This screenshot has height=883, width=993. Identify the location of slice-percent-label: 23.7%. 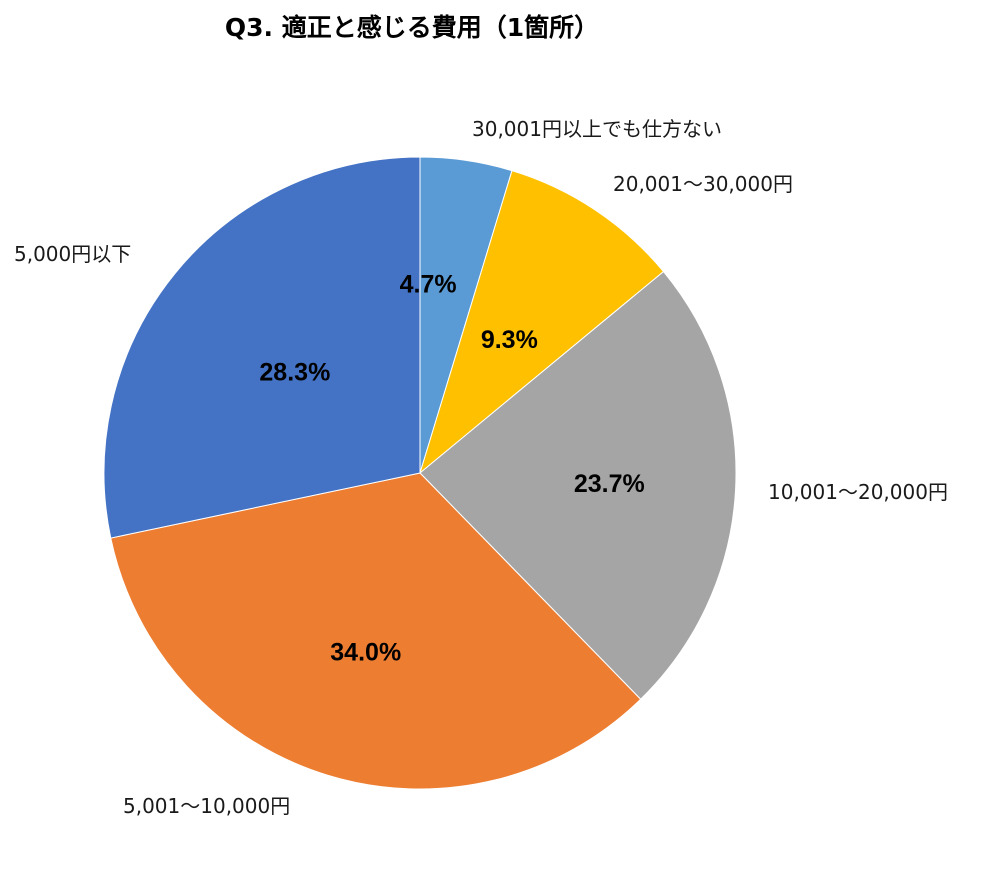
(609, 484).